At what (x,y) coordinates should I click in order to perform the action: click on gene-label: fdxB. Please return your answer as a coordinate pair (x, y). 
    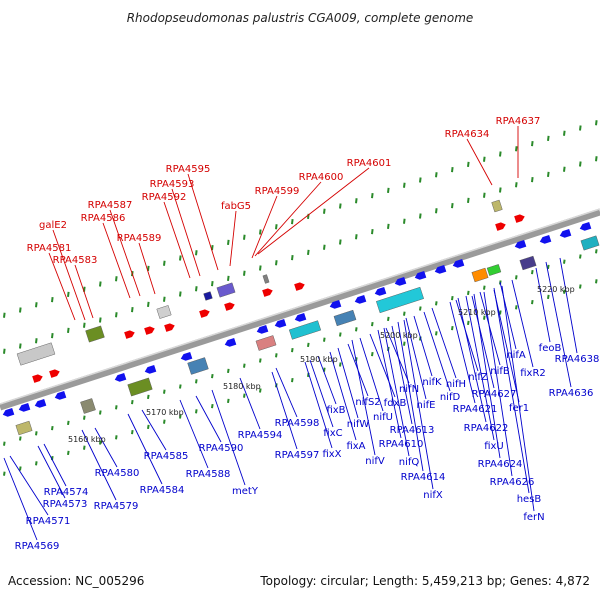
    Looking at the image, I should click on (395, 403).